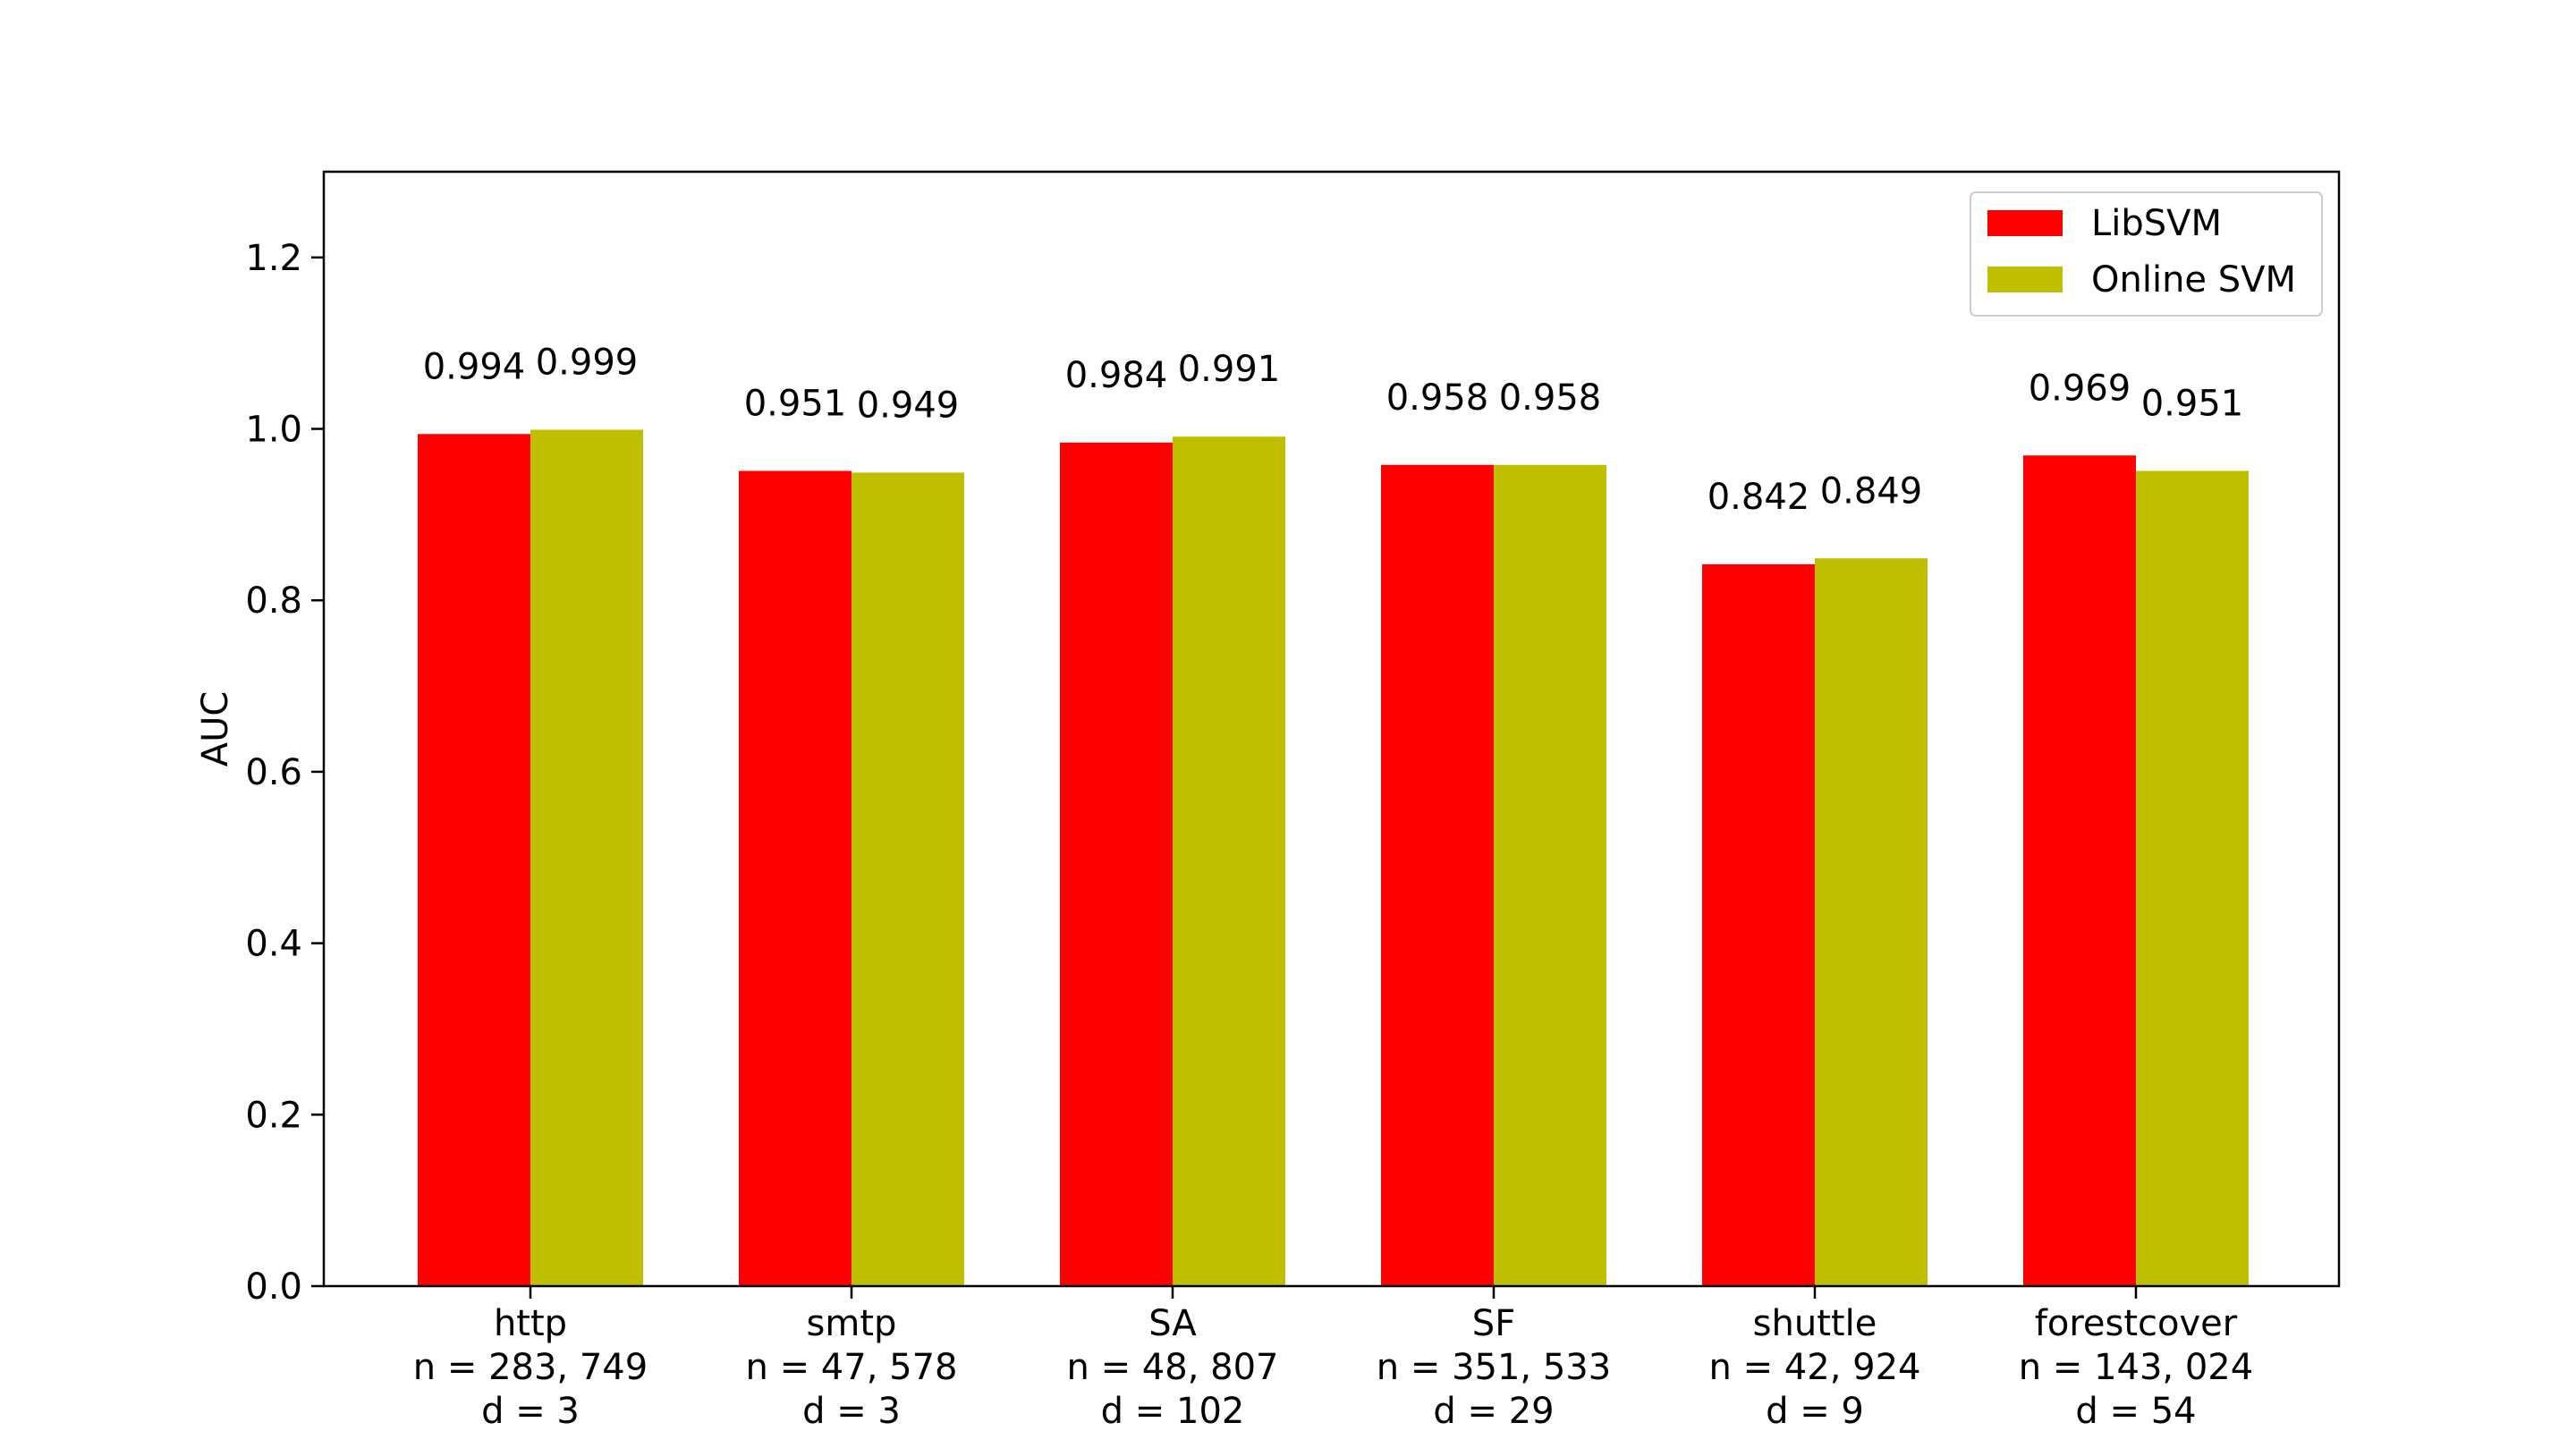 The height and width of the screenshot is (1431, 2576). I want to click on legend-label-libsvm: LibSVM, so click(2156, 224).